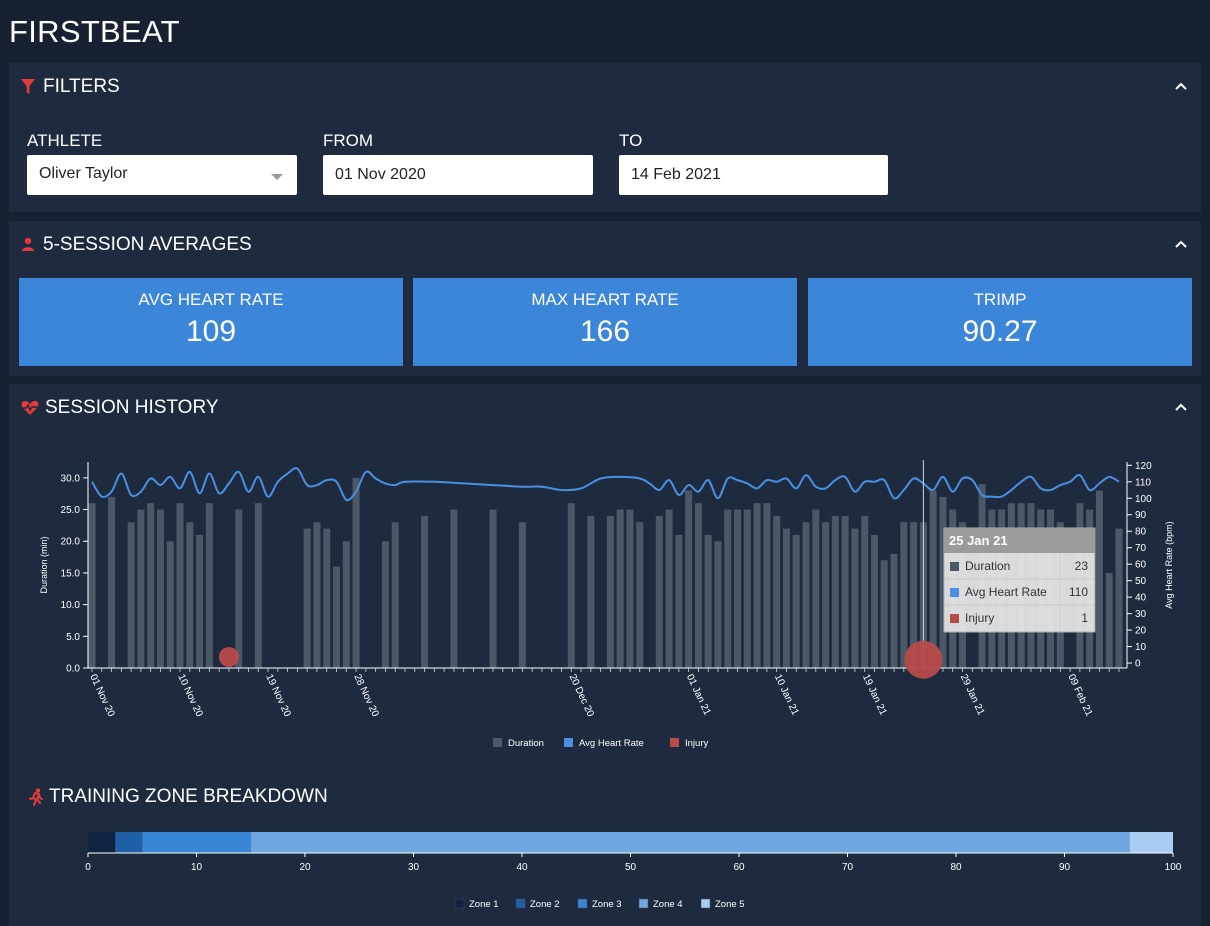 The width and height of the screenshot is (1210, 926). Describe the element at coordinates (71, 573) in the screenshot. I see `y-tick-label: 15.0` at that location.